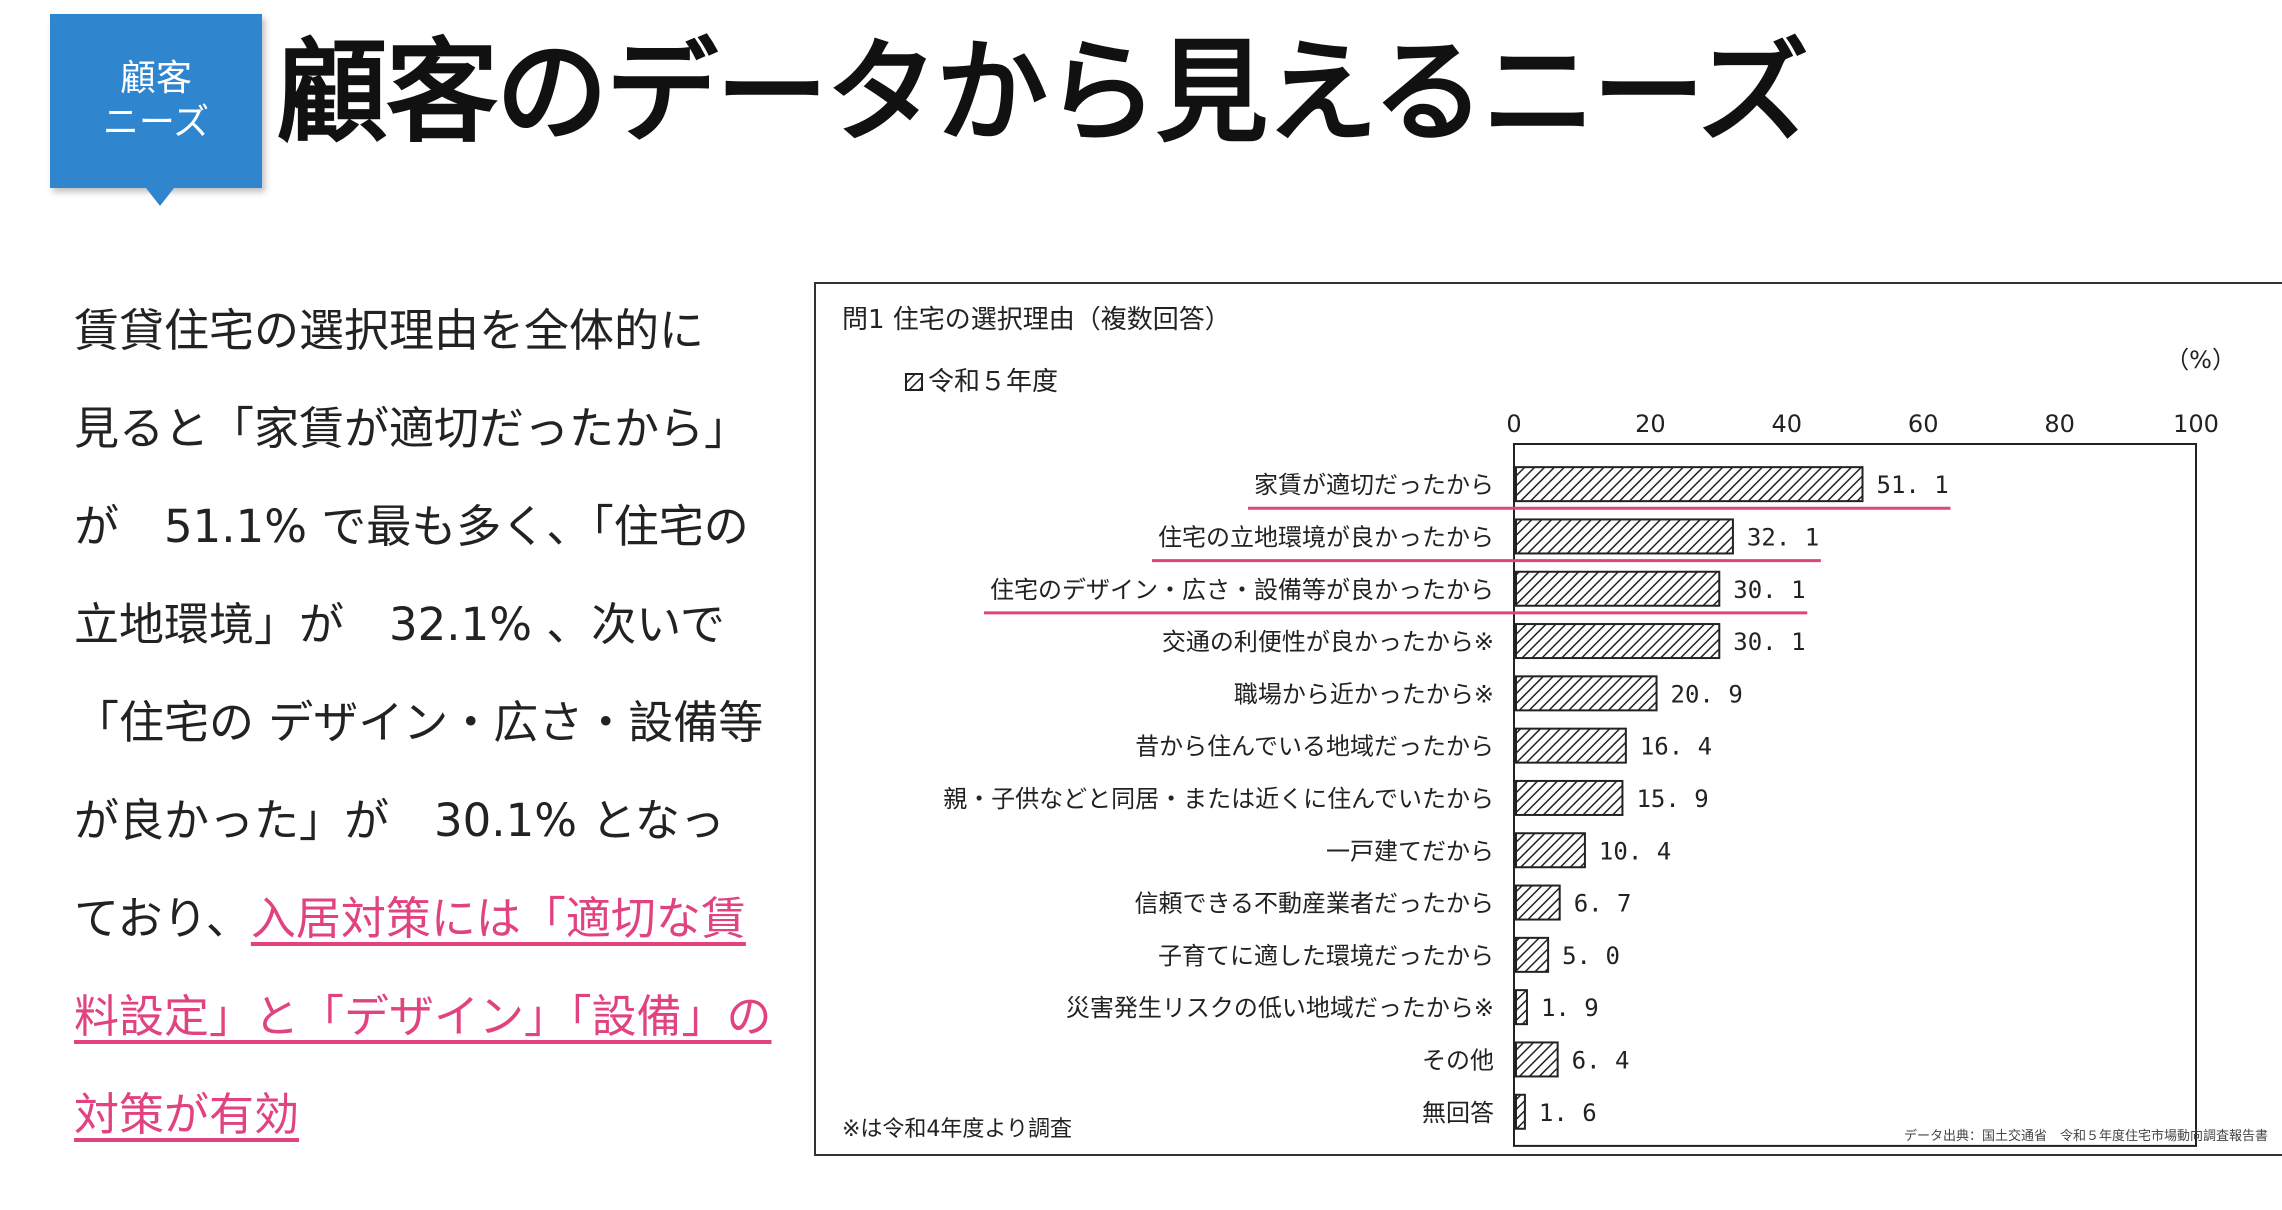  I want to click on section-badge: 顧客 ニーズ, so click(156, 110).